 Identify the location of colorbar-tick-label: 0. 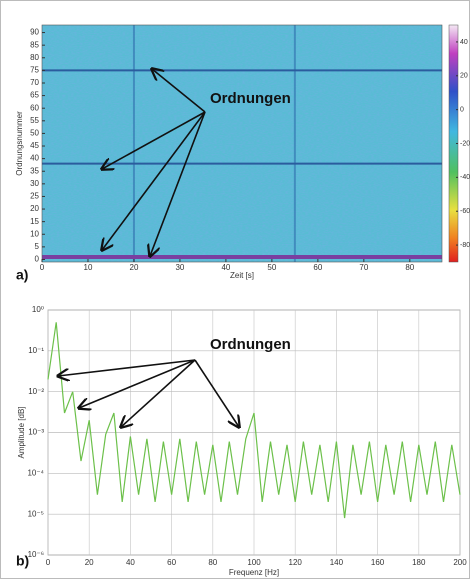
(462, 109).